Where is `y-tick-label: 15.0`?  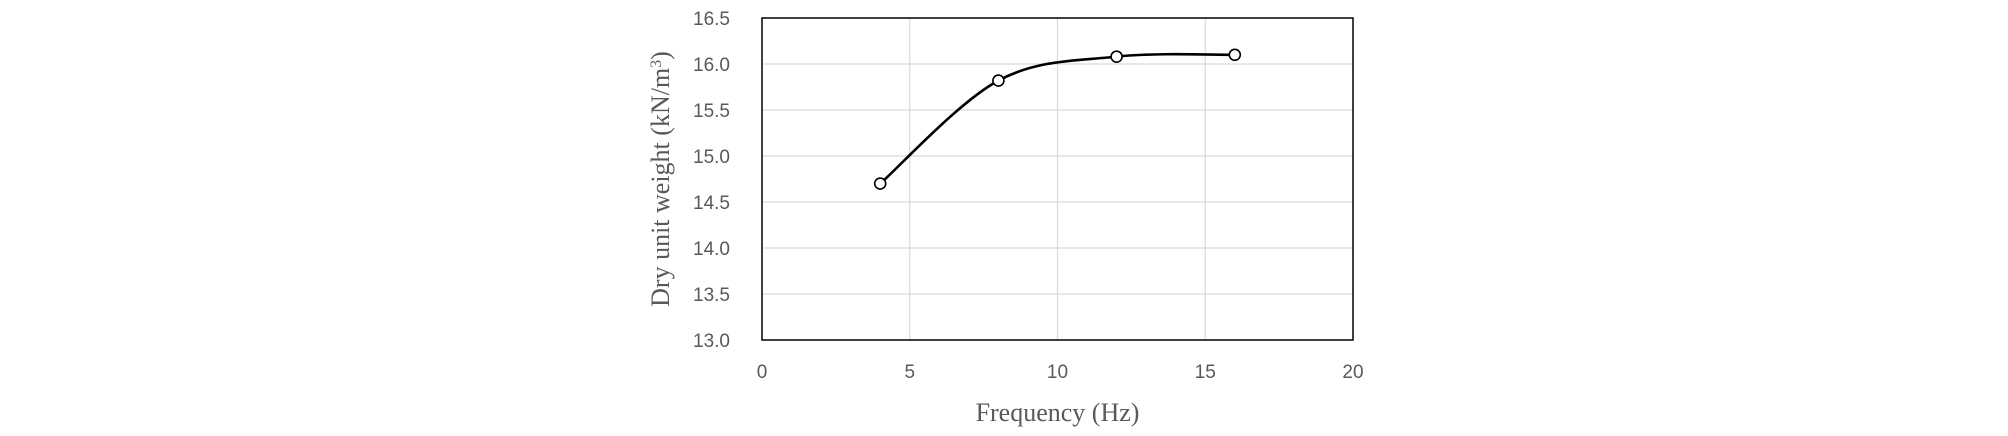
y-tick-label: 15.0 is located at coordinates (711, 157).